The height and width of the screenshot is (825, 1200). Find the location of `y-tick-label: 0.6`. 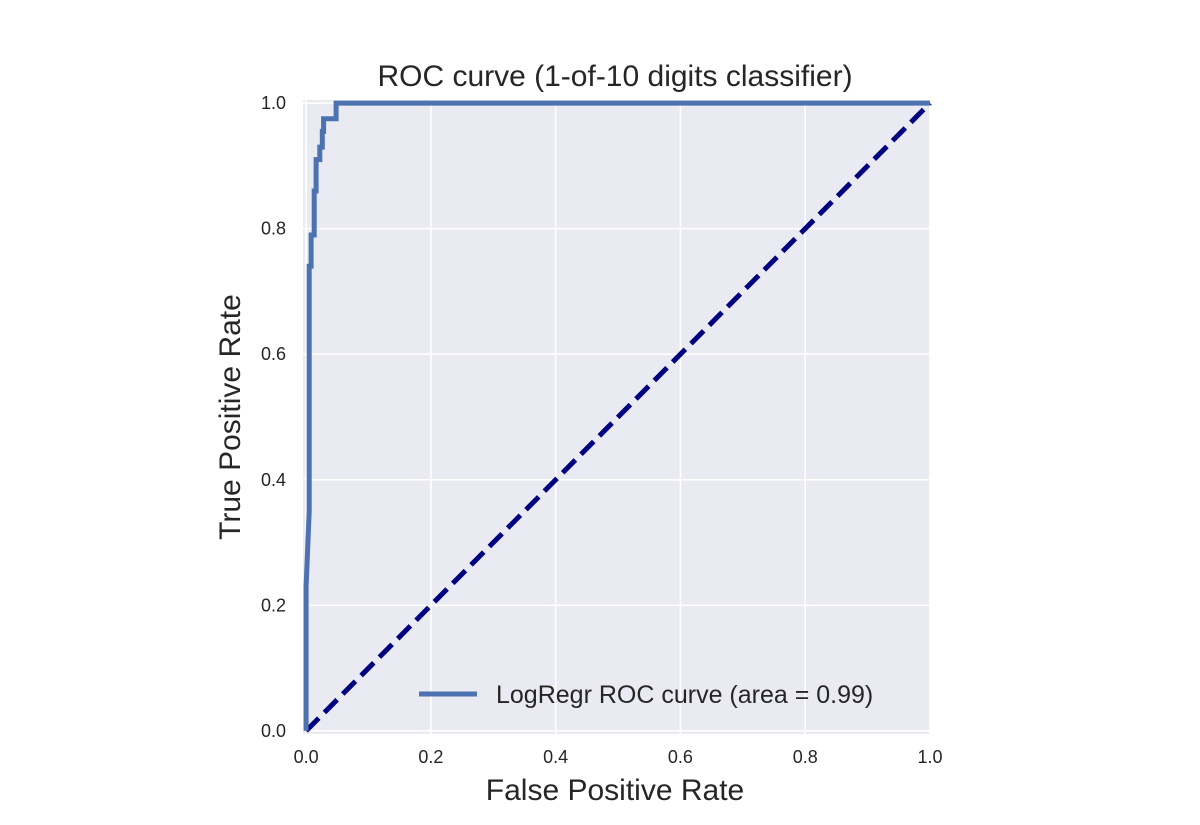

y-tick-label: 0.6 is located at coordinates (273, 354).